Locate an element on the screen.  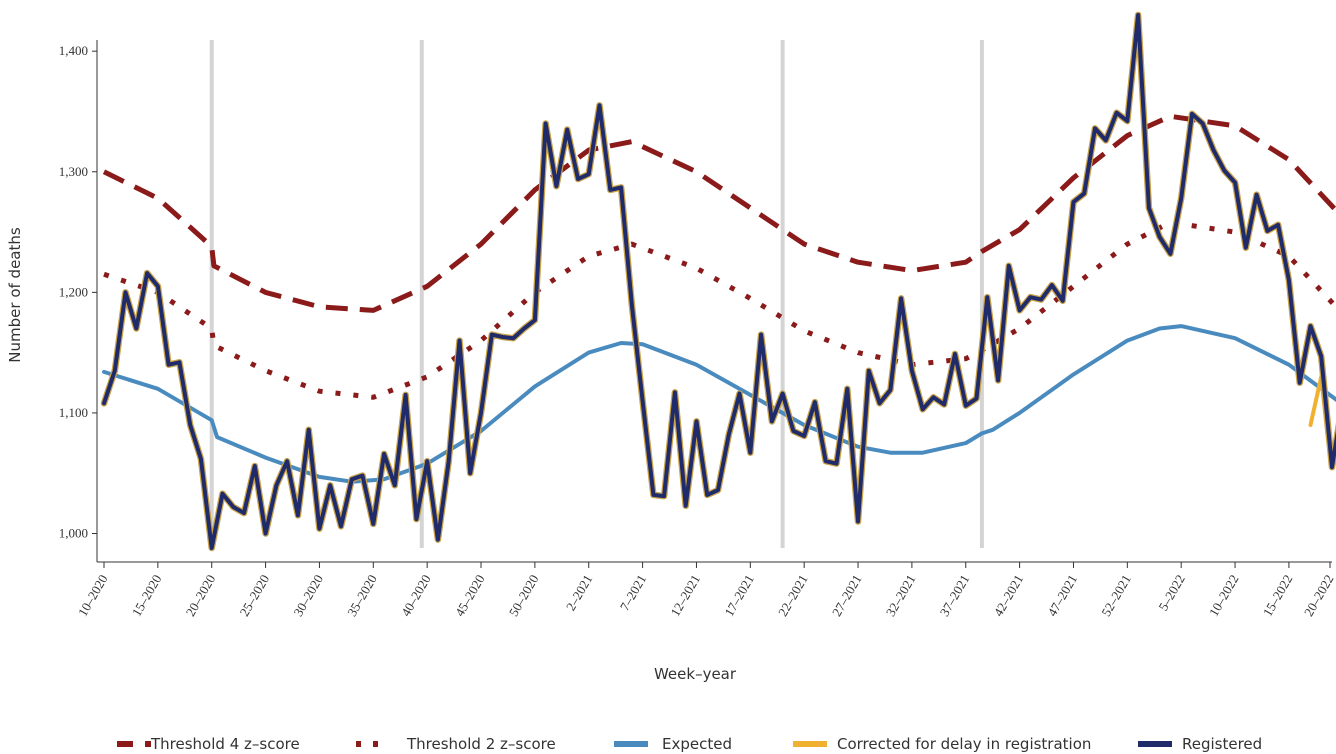
legend-label-expected: Expected is located at coordinates (697, 744).